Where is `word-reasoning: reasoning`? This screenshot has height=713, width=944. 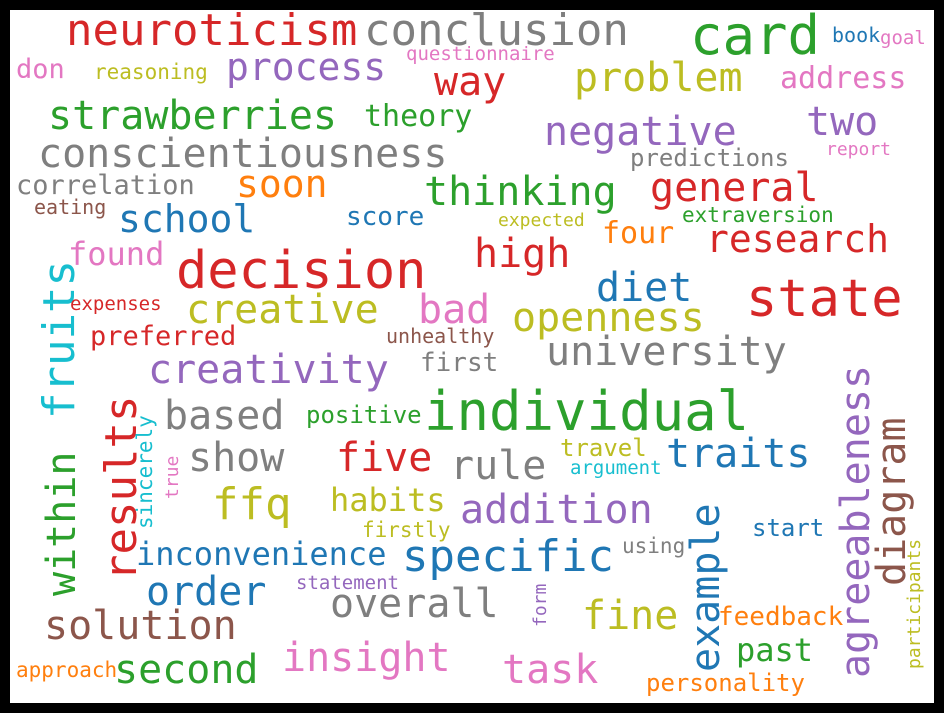 word-reasoning: reasoning is located at coordinates (151, 71).